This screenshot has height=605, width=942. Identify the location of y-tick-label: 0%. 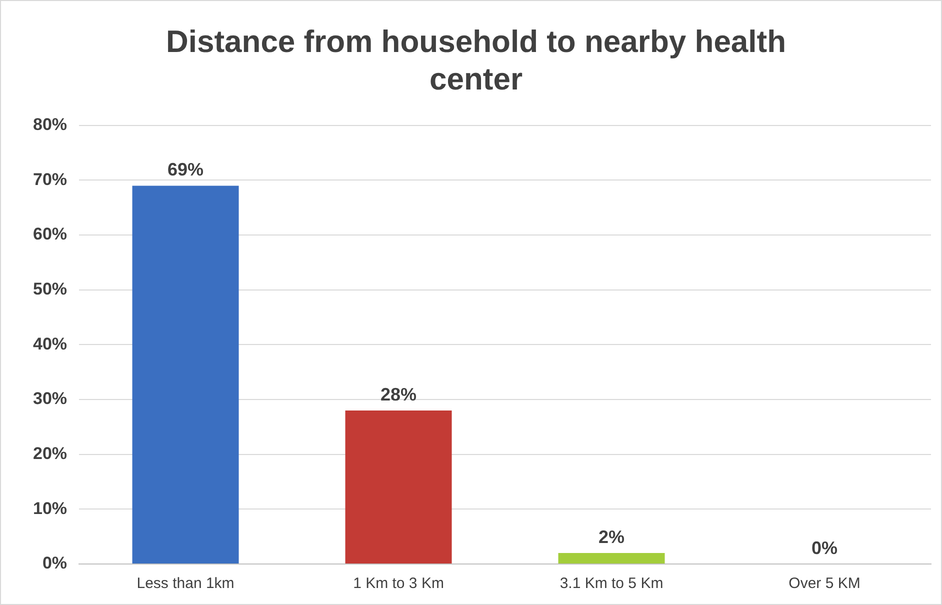
(55, 563).